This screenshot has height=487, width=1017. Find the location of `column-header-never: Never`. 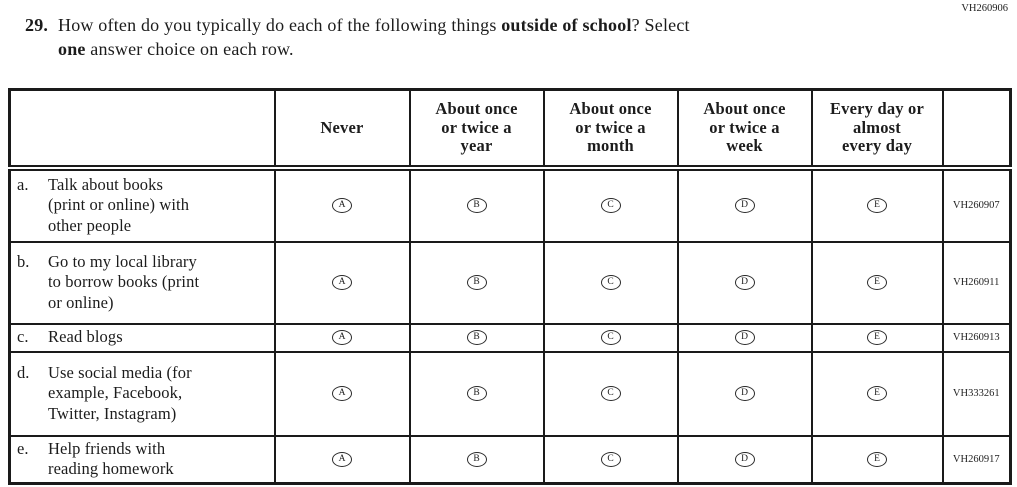

column-header-never: Never is located at coordinates (342, 129).